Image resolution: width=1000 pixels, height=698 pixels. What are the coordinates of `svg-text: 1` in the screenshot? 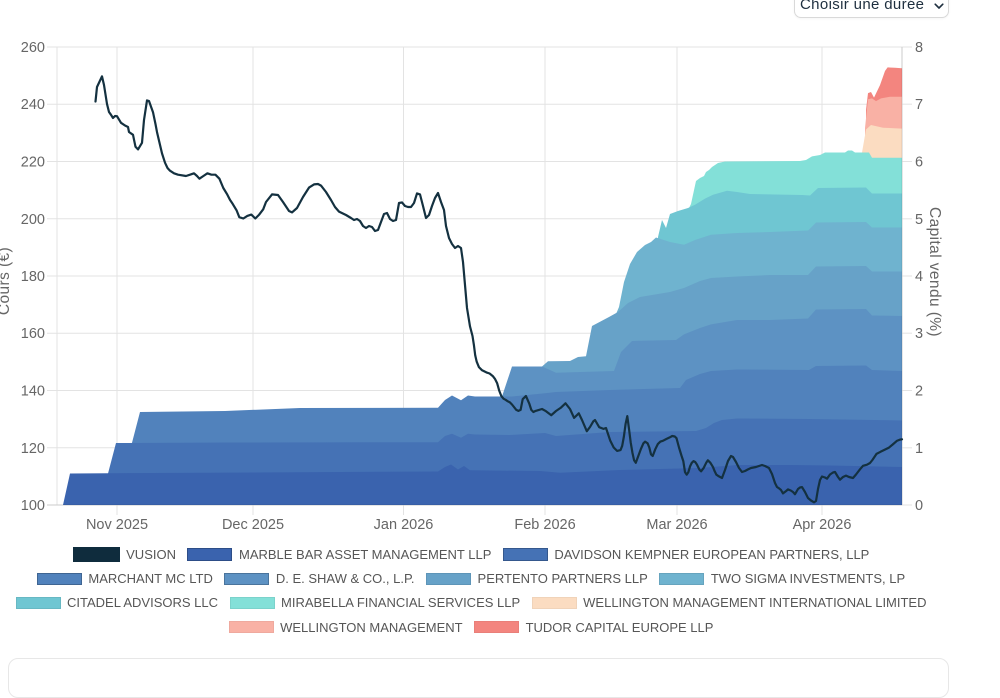 It's located at (919, 449).